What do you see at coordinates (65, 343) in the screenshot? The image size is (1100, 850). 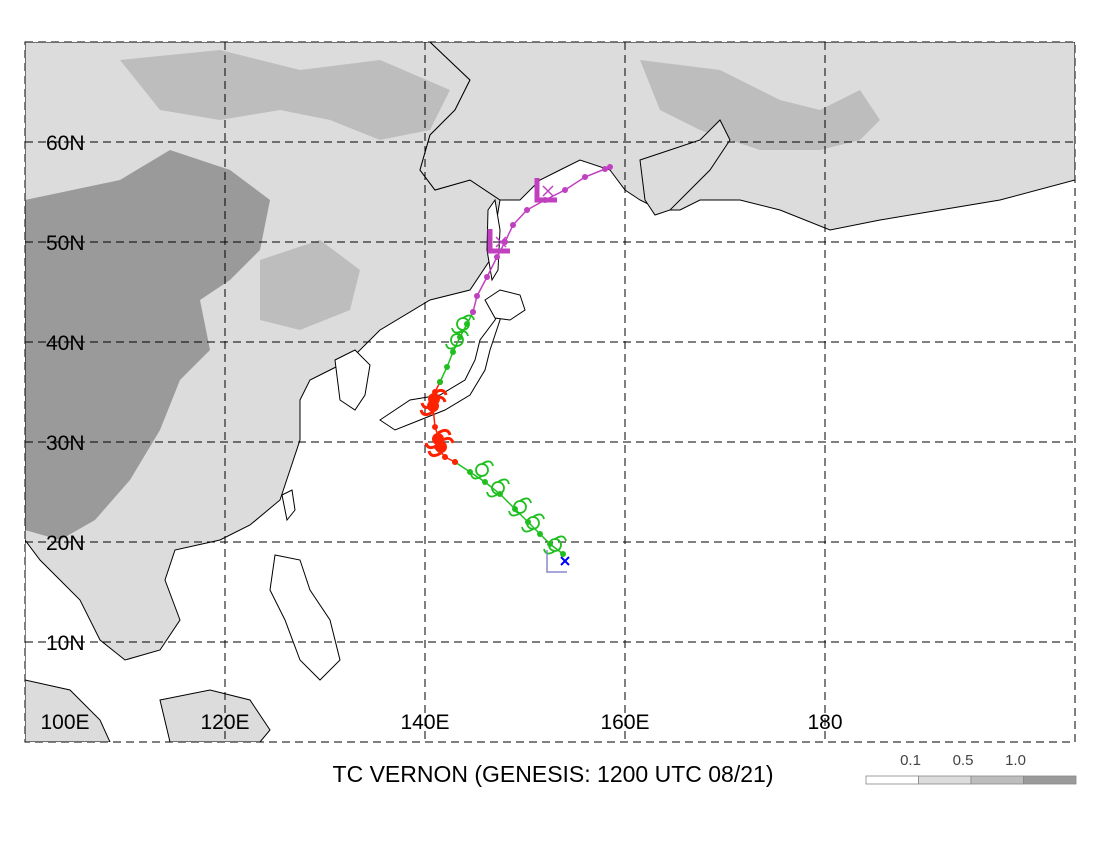 I see `latitude-label: 40N` at bounding box center [65, 343].